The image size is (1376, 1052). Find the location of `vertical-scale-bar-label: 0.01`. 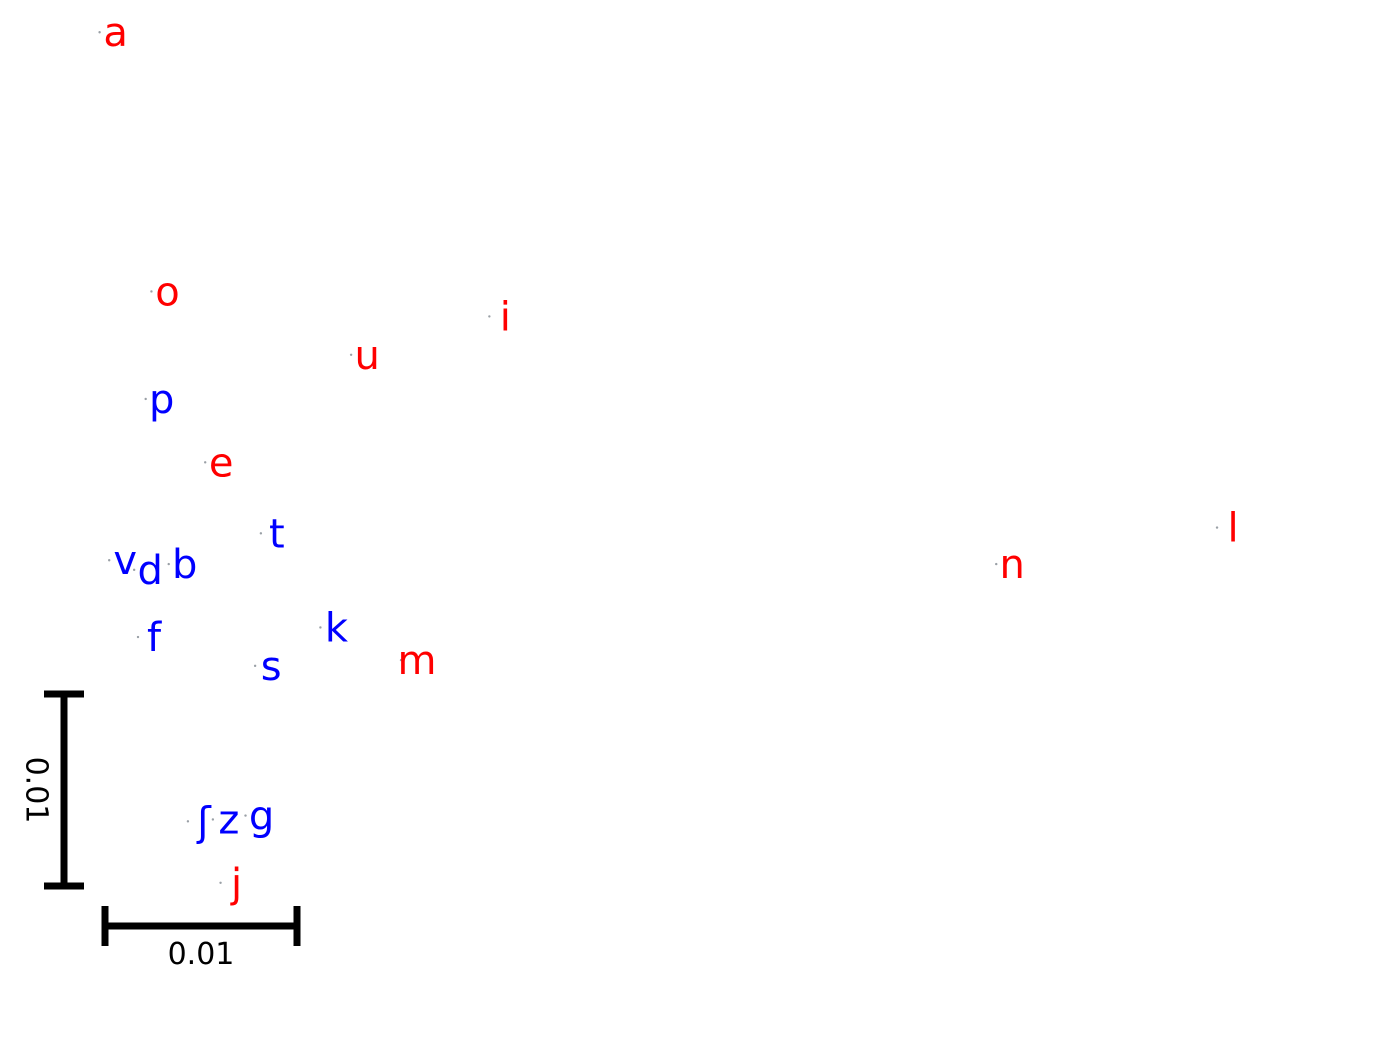

vertical-scale-bar-label: 0.01 is located at coordinates (36, 790).